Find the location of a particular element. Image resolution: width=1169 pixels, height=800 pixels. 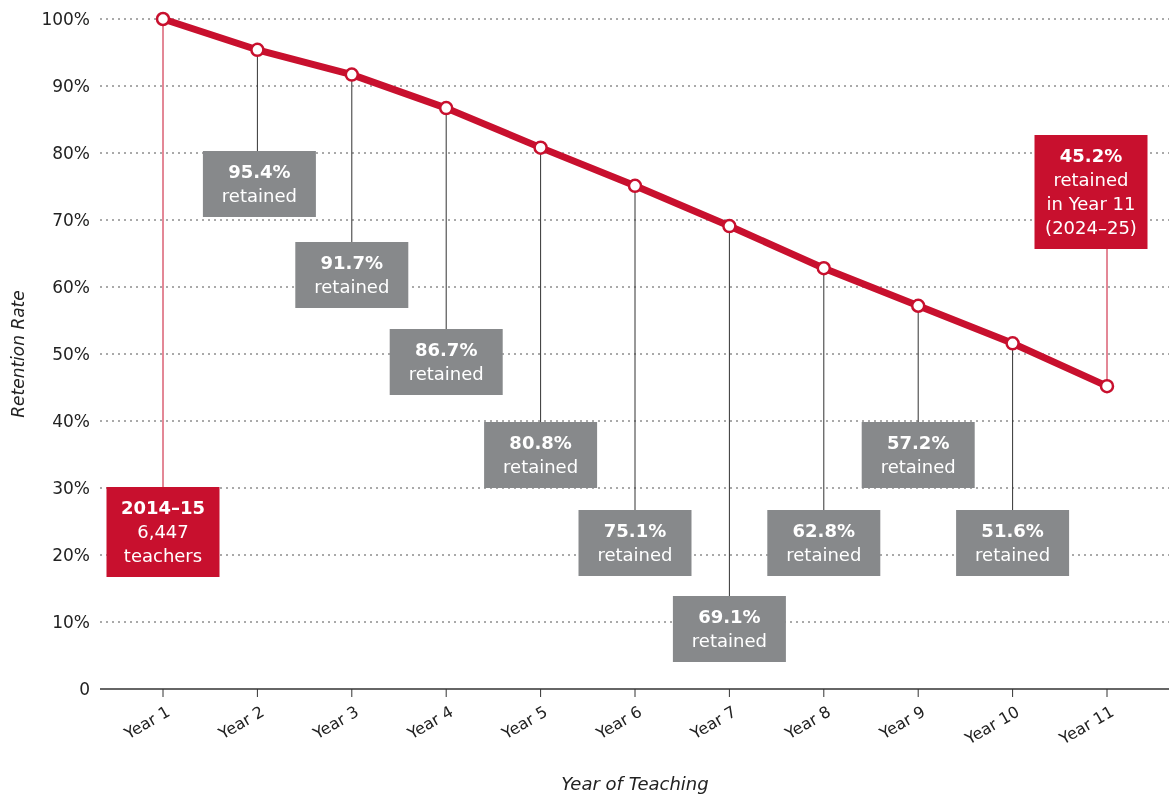

y-tick-label: 70% is located at coordinates (71, 219).